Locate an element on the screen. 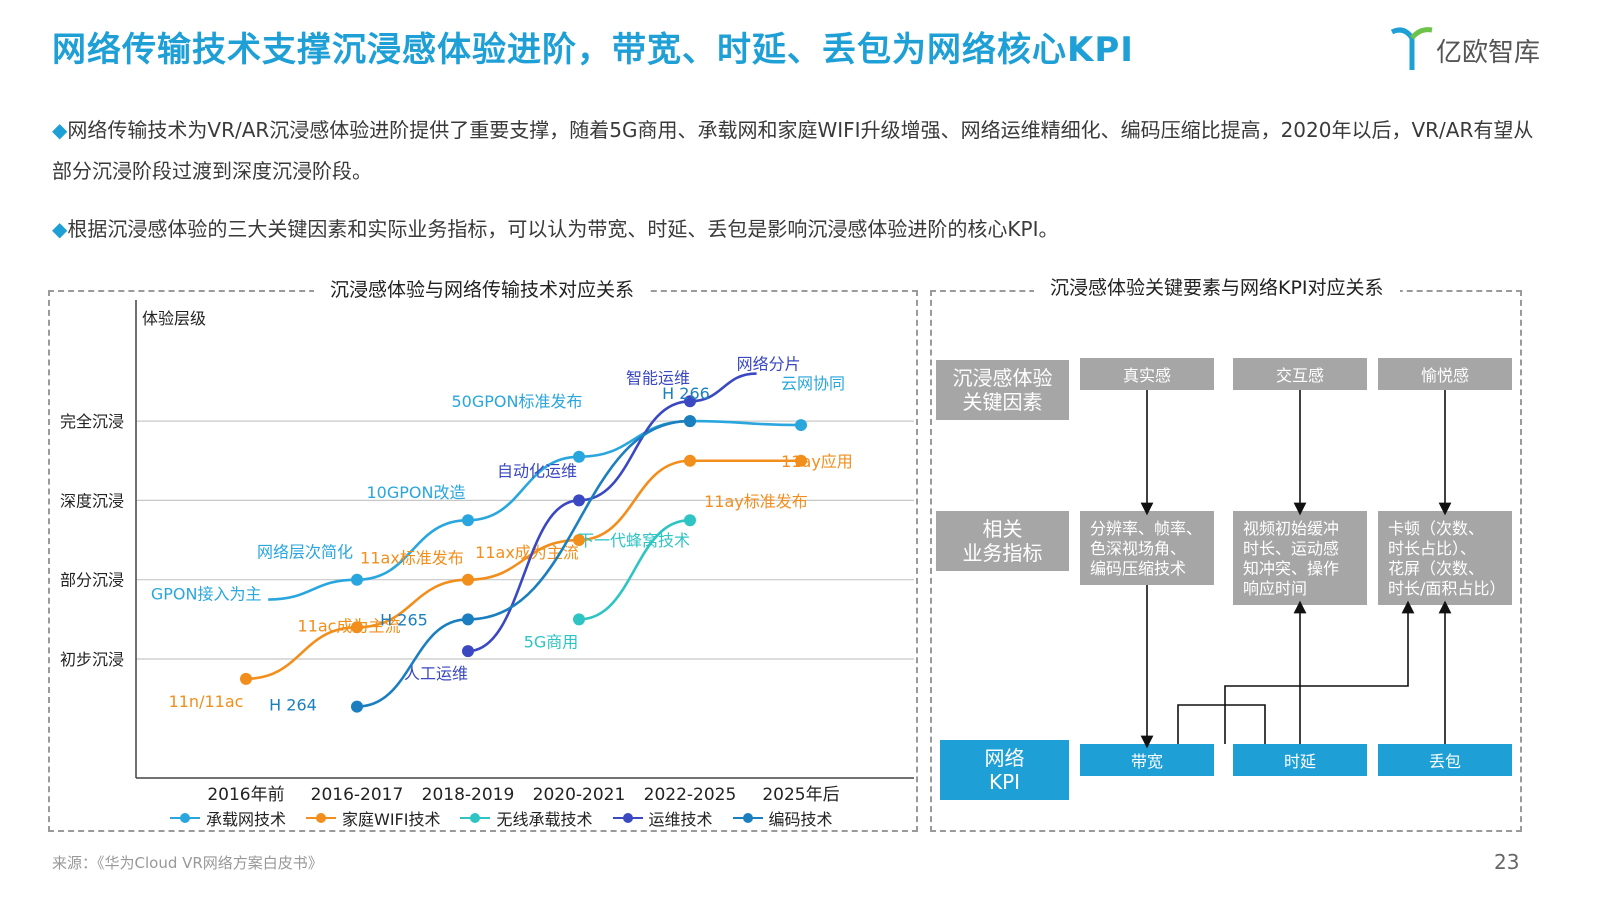 The image size is (1600, 900). factor-pleasure: 愉悦感 is located at coordinates (1445, 374).